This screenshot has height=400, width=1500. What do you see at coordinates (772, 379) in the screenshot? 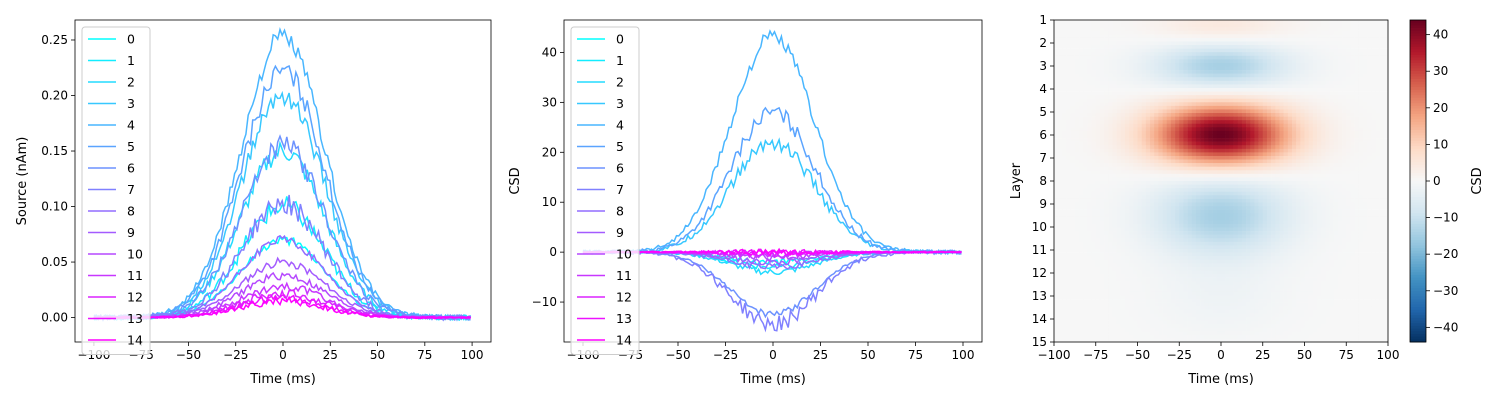
I see `x-axis-label: Time (ms)` at bounding box center [772, 379].